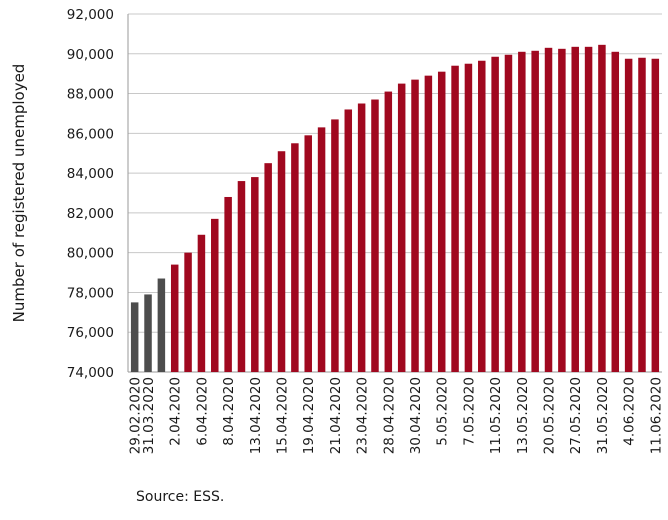 The height and width of the screenshot is (520, 668). I want to click on x-tick-label: 4.06.2020, so click(630, 411).